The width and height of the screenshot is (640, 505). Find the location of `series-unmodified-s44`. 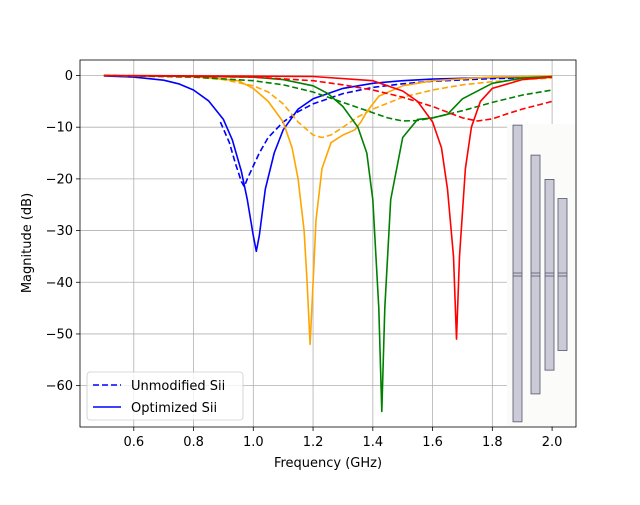

series-unmodified-s44 is located at coordinates (328, 98).